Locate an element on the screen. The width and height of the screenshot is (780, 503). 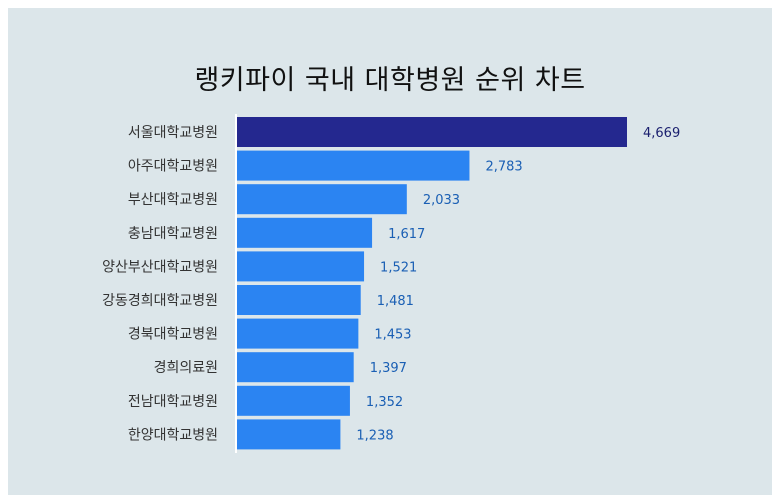
value-label: 1,238 is located at coordinates (374, 435).